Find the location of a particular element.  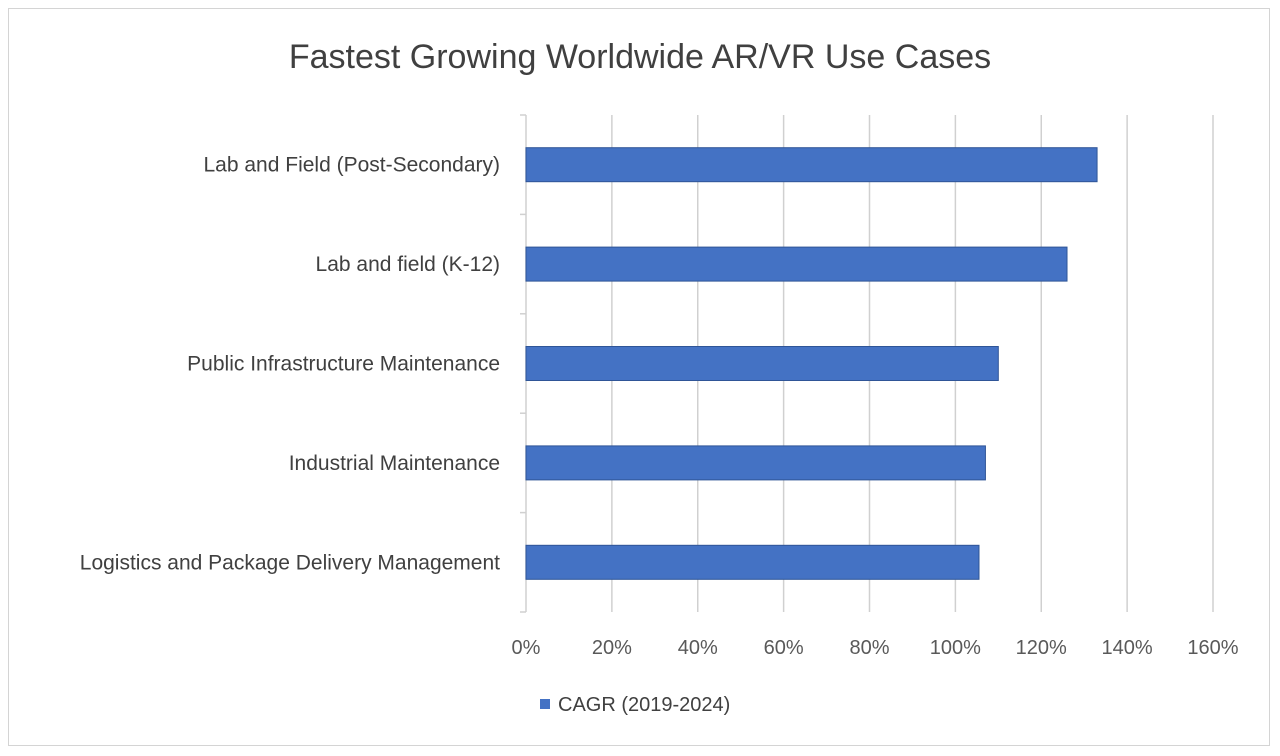

value-axis-ticks: 0% 20% 40% 60% 80% 100% 120% 140% 160% is located at coordinates (875, 648).